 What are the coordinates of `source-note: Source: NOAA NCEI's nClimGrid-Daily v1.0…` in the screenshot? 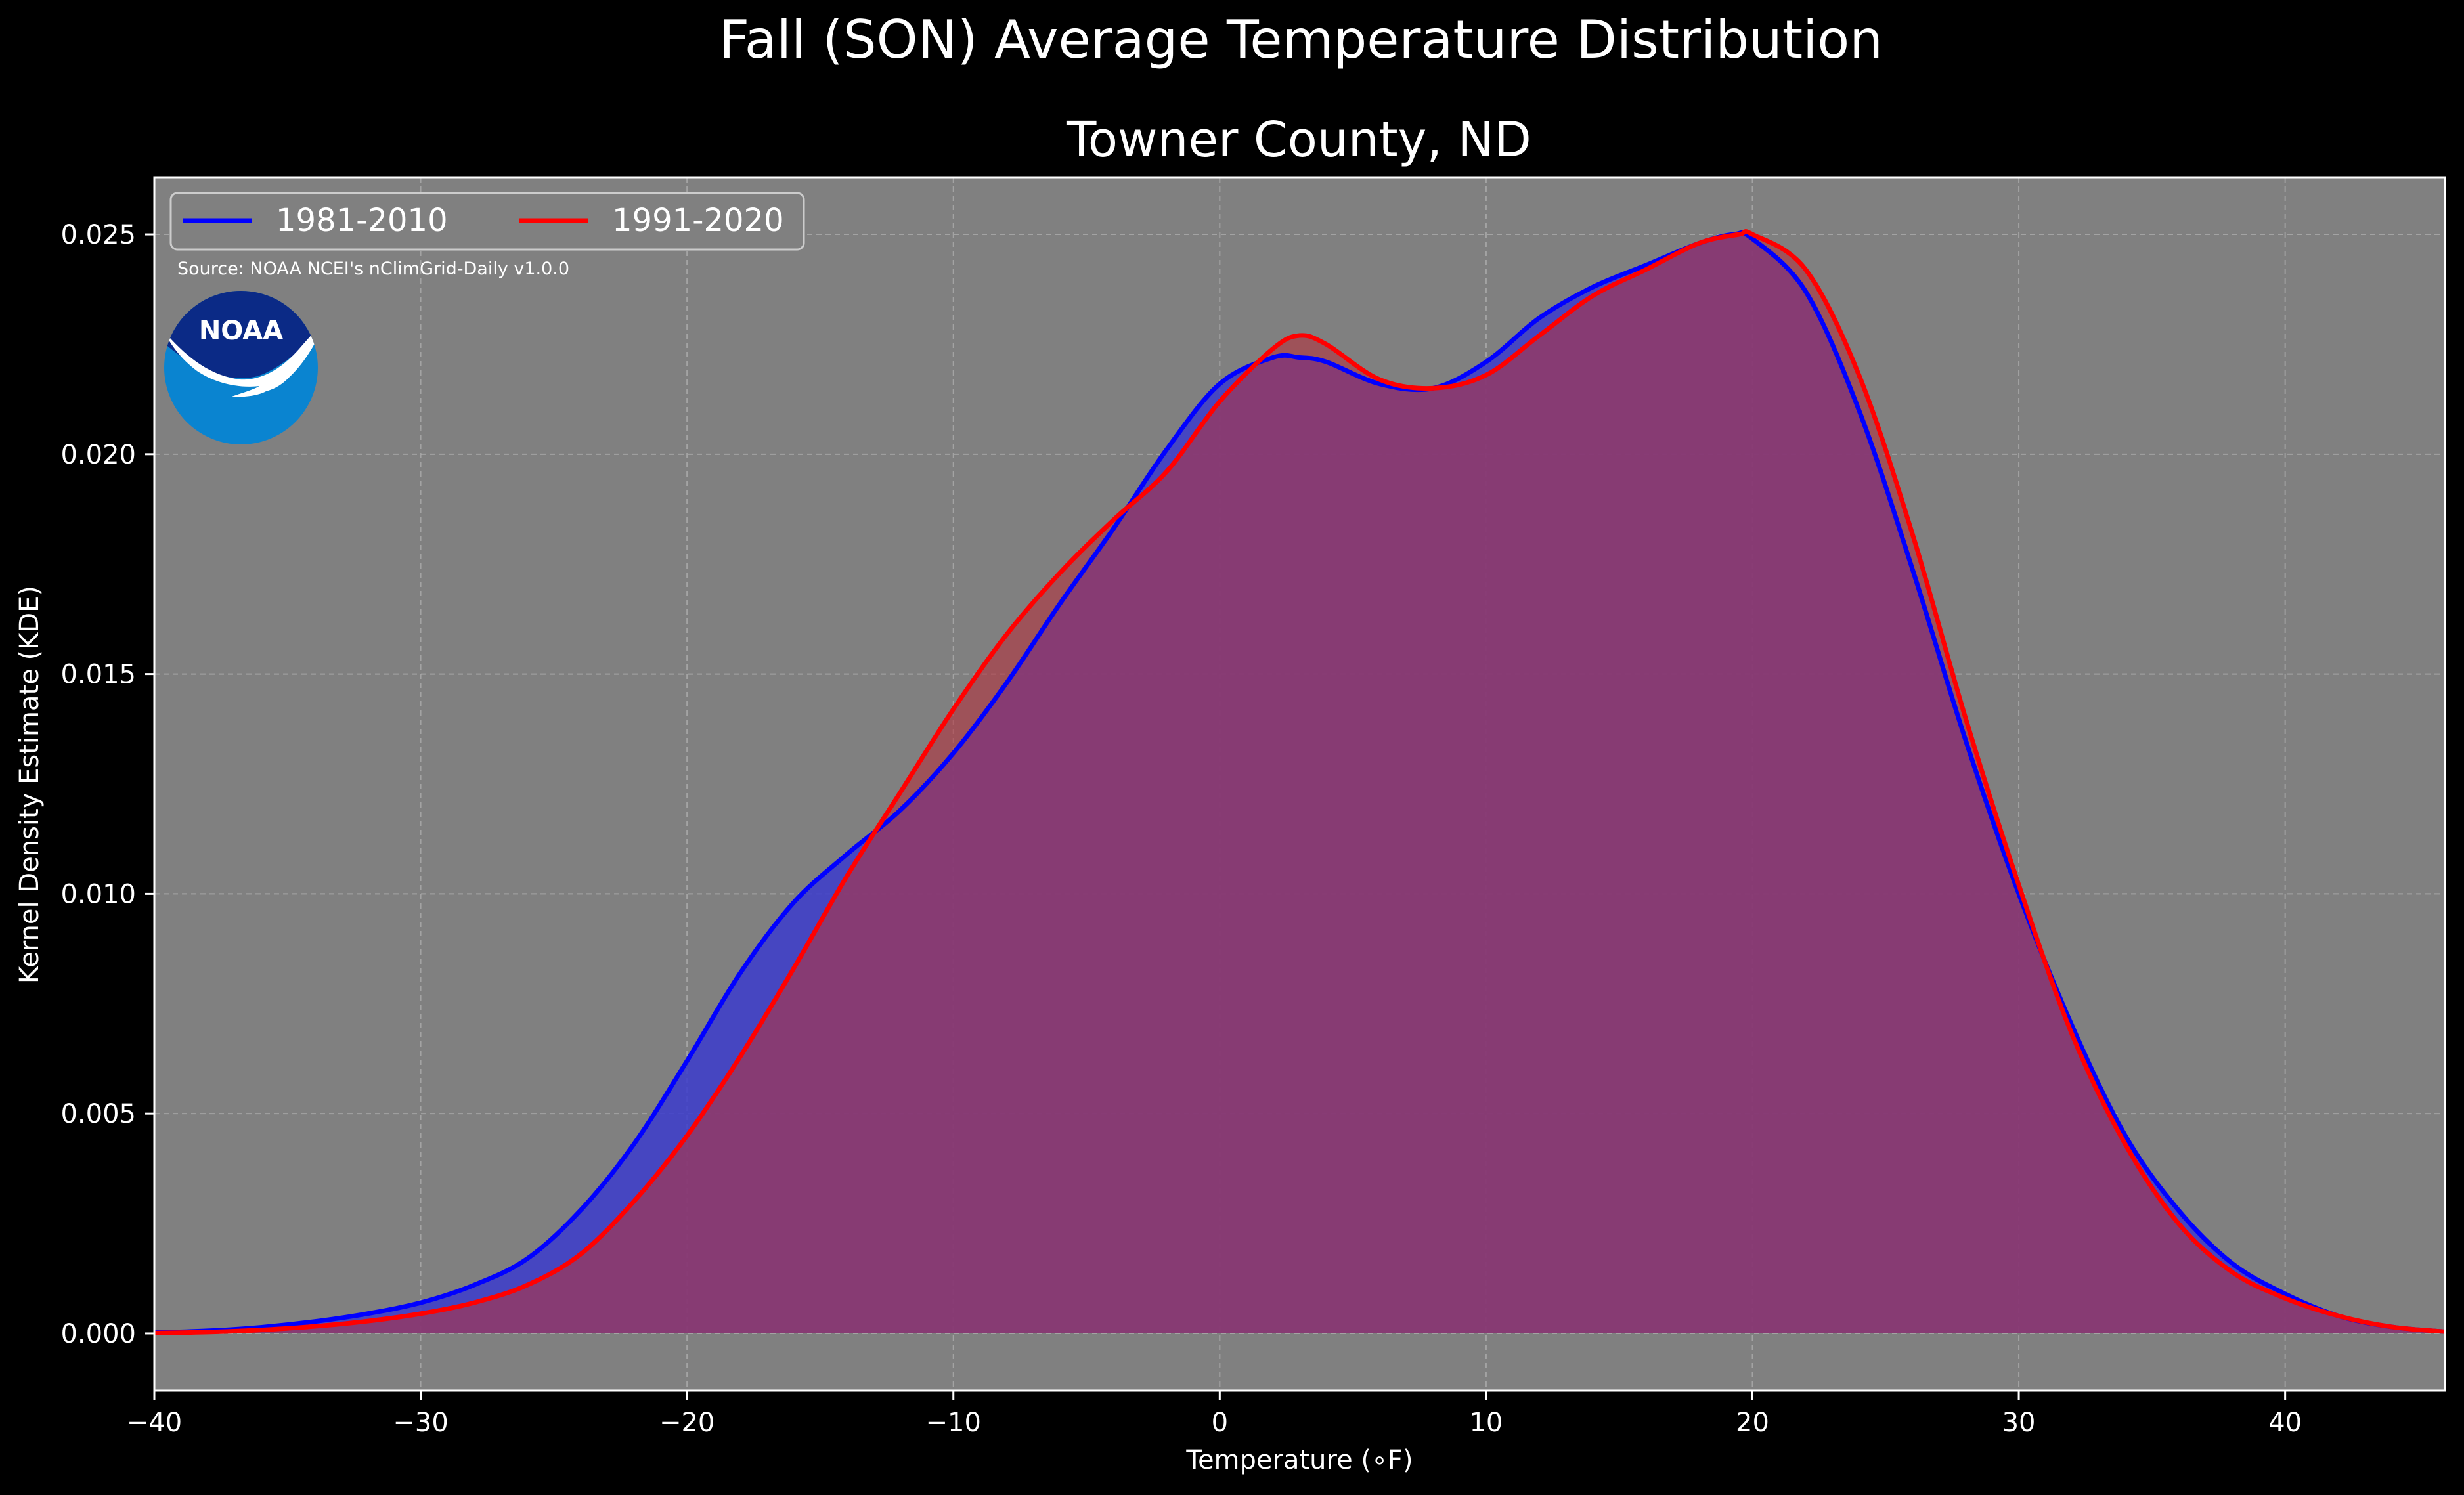 It's located at (373, 269).